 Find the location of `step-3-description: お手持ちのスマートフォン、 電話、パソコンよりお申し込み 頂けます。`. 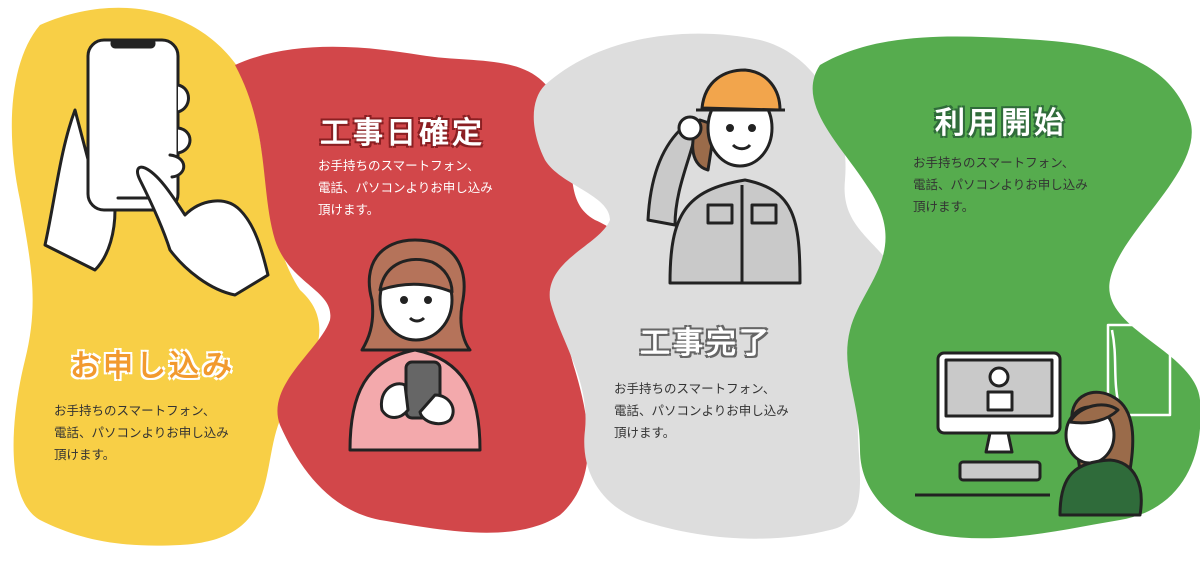

step-3-description: お手持ちのスマートフォン、 電話、パソコンよりお申し込み 頂けます。 is located at coordinates (701, 410).